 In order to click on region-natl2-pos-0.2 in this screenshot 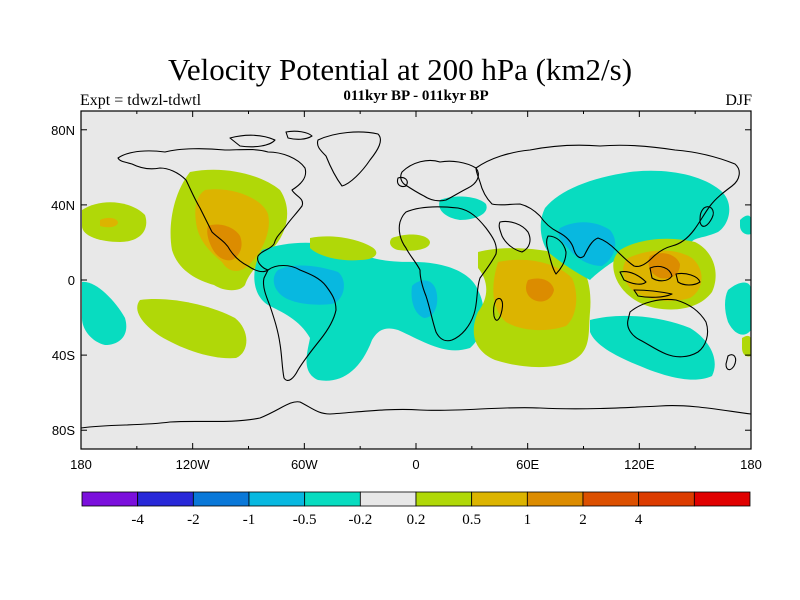, I will do `click(410, 242)`.